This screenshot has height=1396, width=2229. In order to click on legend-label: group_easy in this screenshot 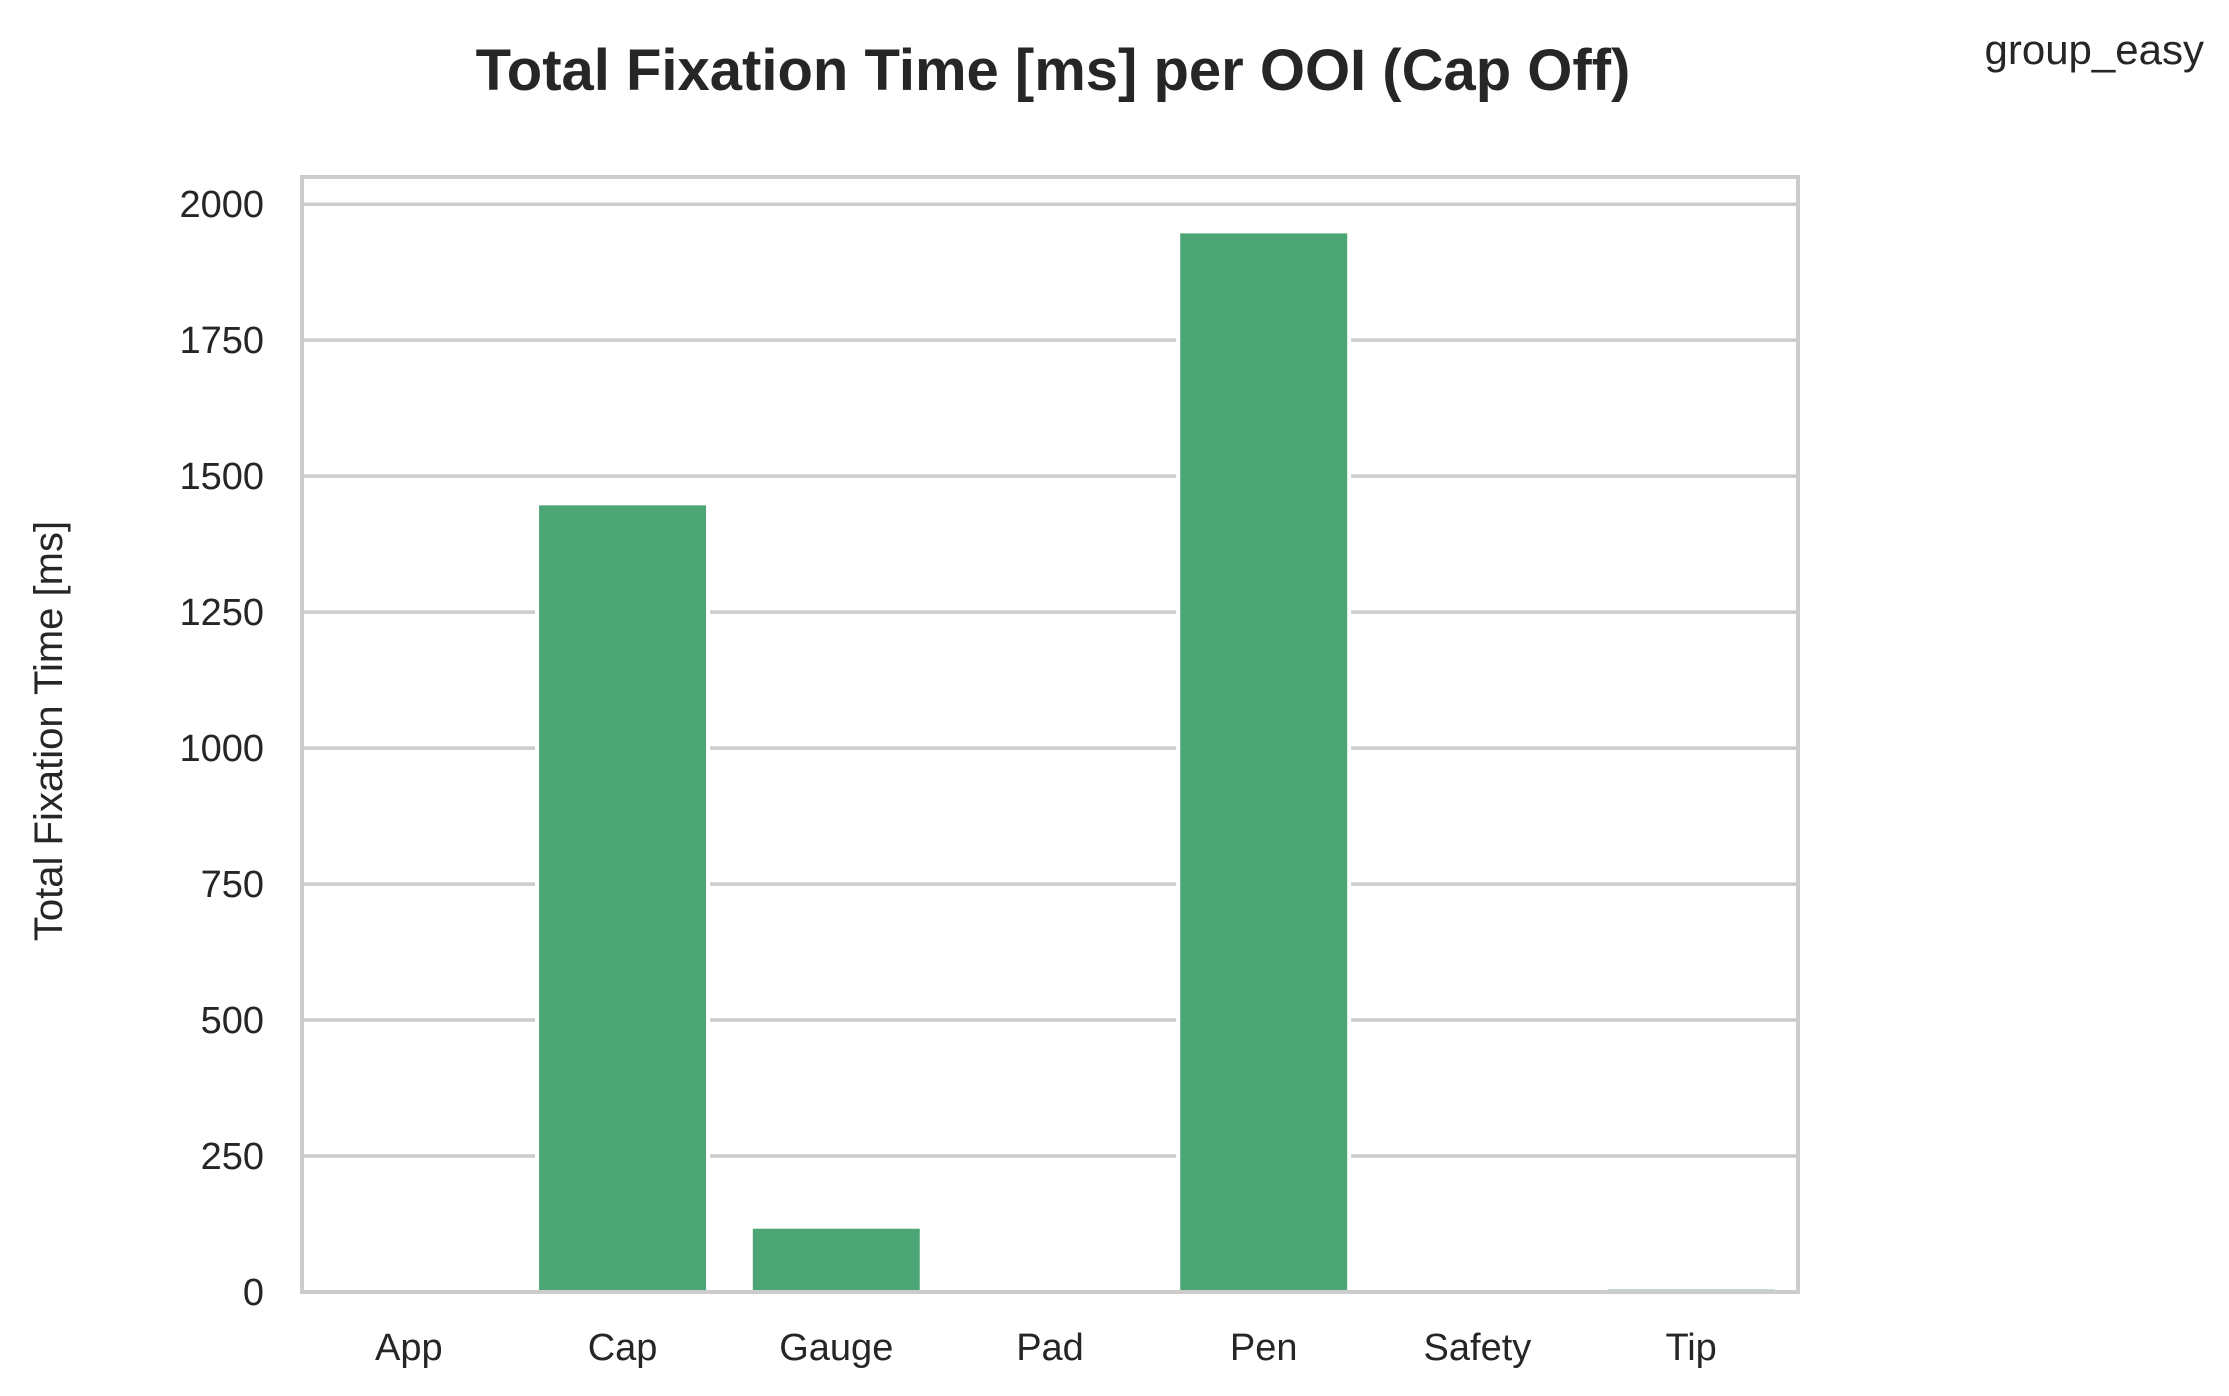, I will do `click(2095, 49)`.